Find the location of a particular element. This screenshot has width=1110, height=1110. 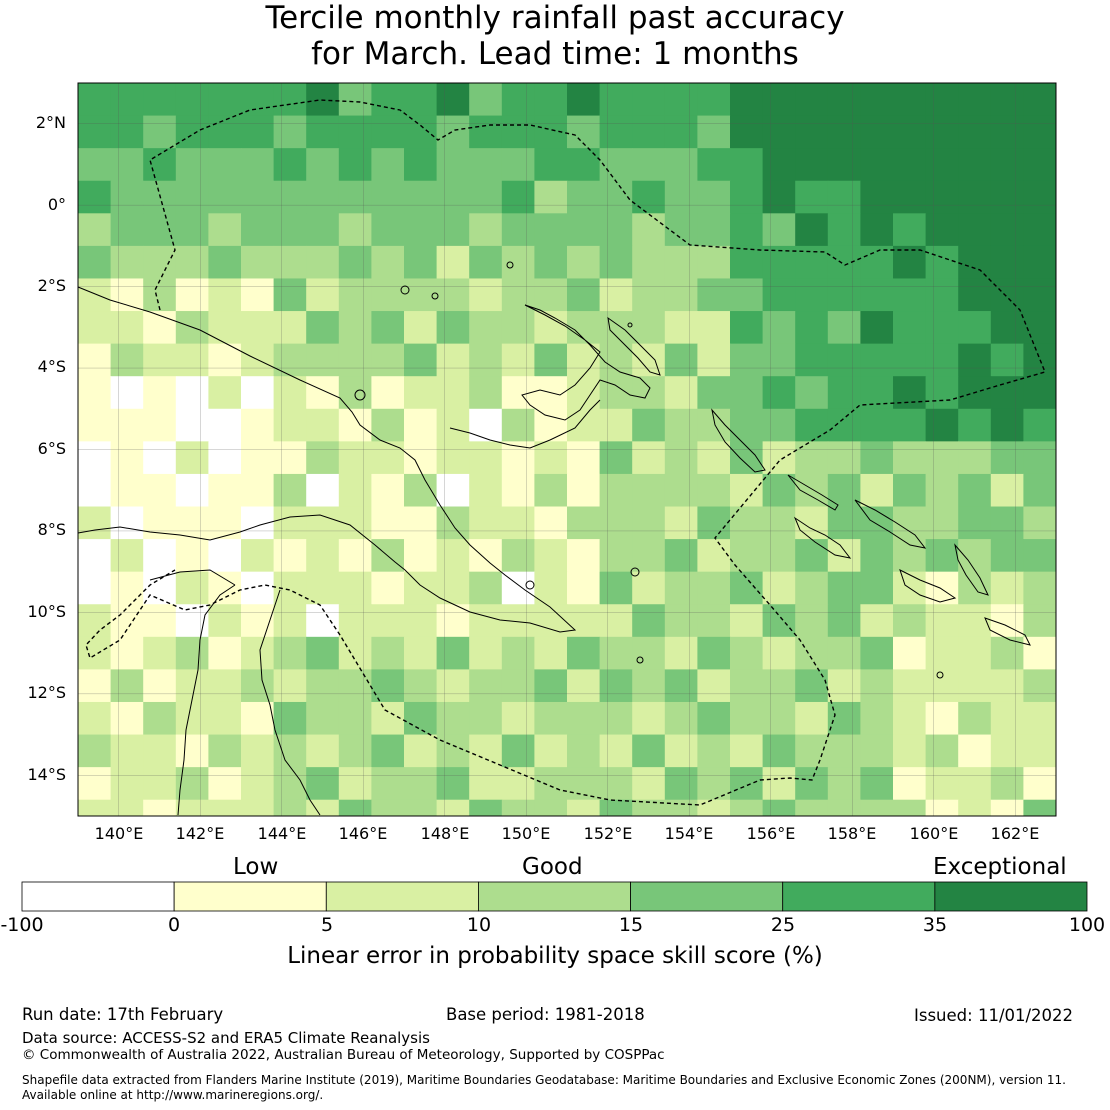

choiseul-coast is located at coordinates (813, 492).